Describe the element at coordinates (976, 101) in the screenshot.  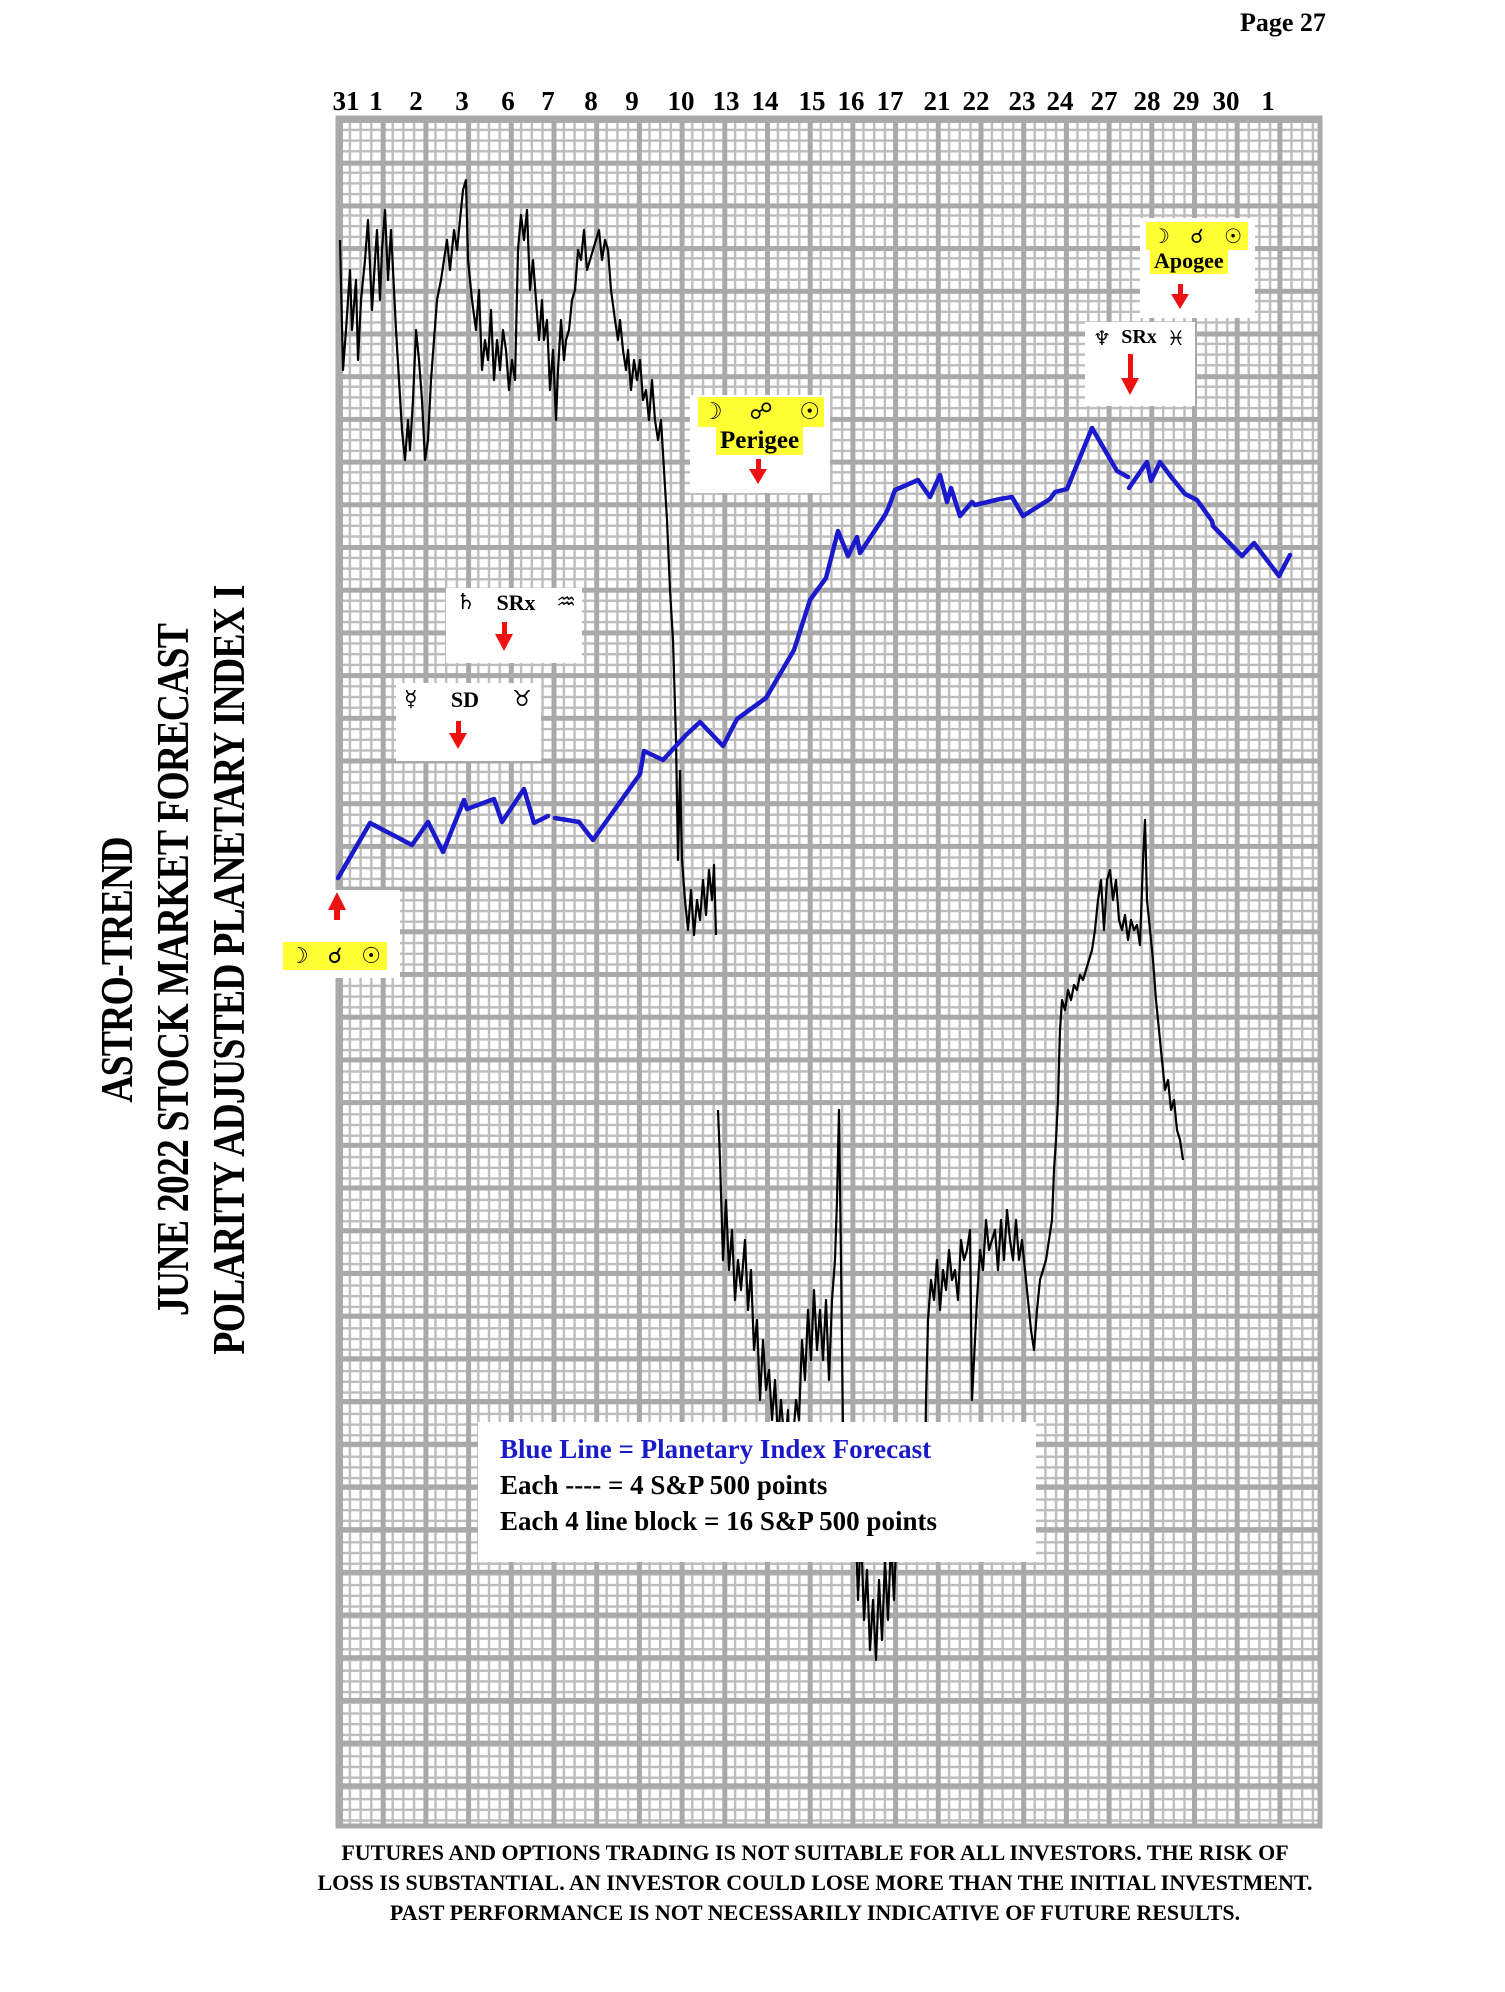
I see `date-label: 22` at that location.